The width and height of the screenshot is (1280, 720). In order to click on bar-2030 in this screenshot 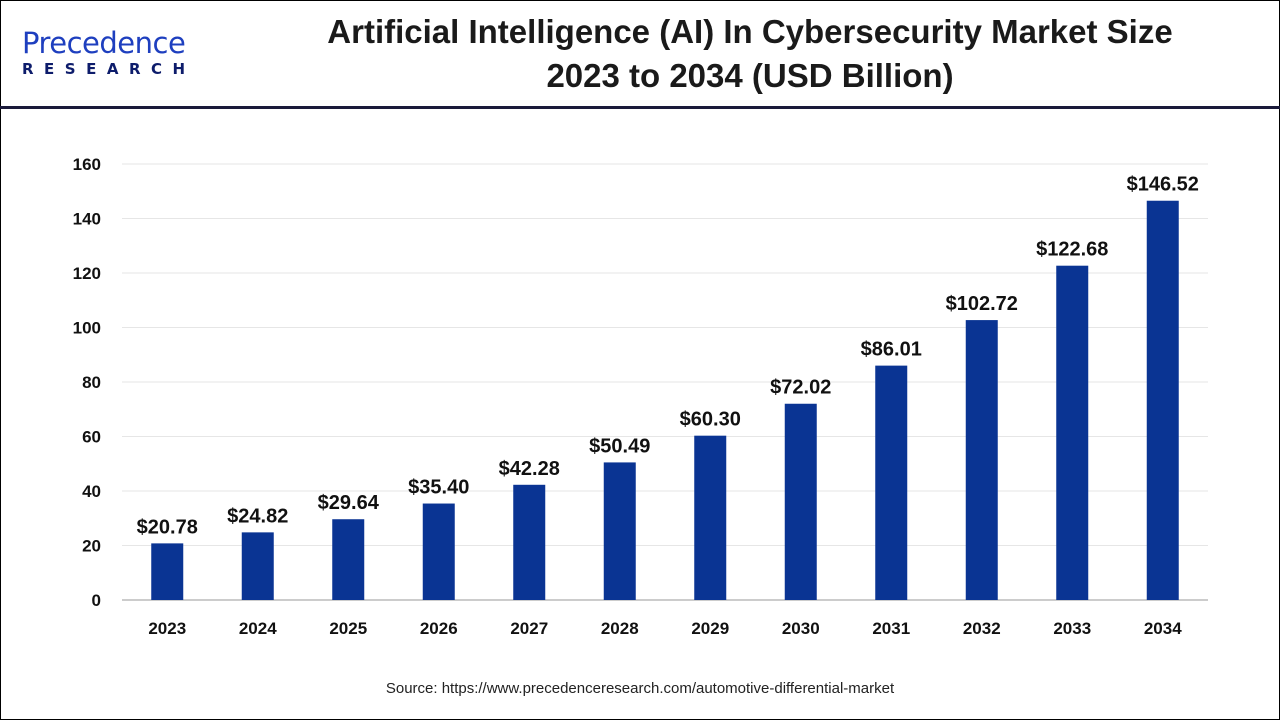, I will do `click(800, 501)`.